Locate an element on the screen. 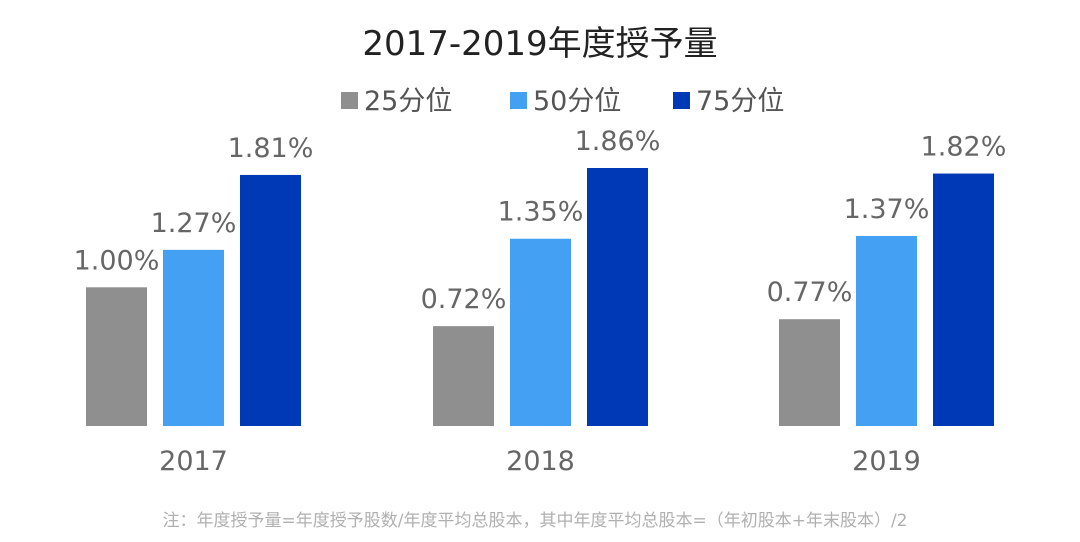 This screenshot has width=1080, height=542. chart-legend: 25分位 50分位 75分位 is located at coordinates (562, 101).